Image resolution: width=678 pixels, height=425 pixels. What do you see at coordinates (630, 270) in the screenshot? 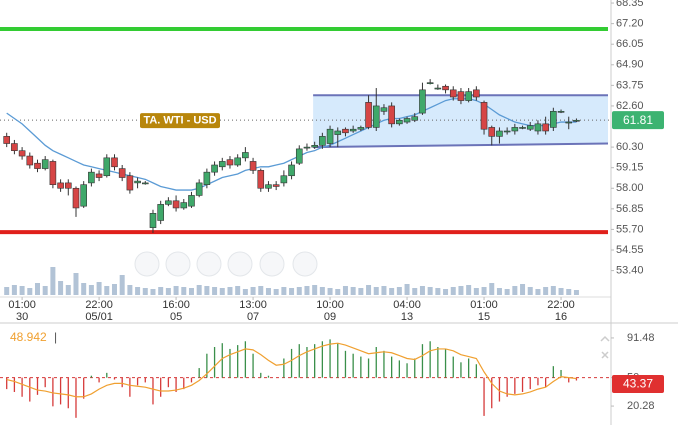
I see `y-tick-label: 53.40` at bounding box center [630, 270].